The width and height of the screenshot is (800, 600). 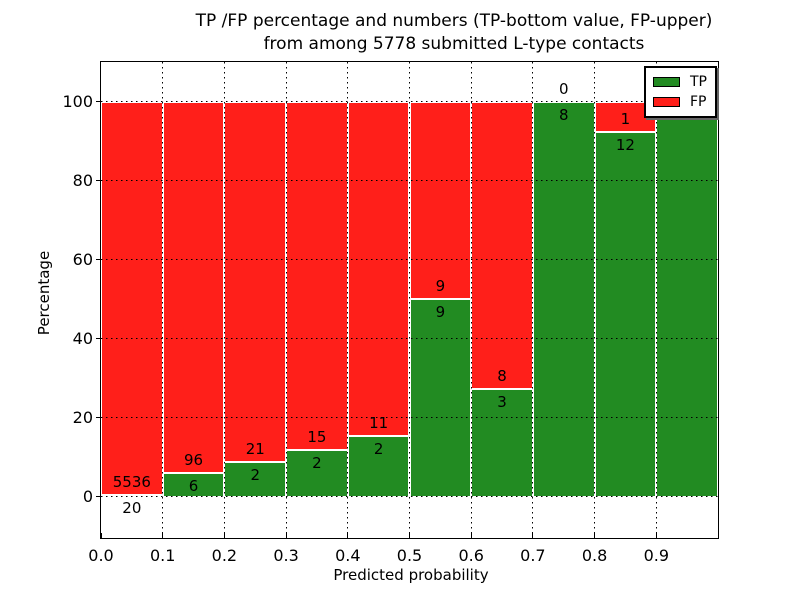 I want to click on tp-count-label: 9, so click(x=440, y=312).